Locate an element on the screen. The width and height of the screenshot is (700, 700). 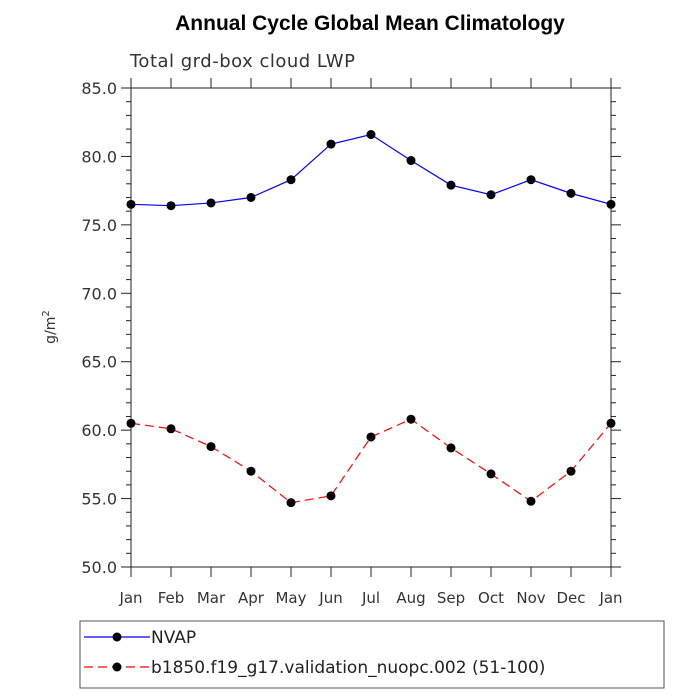
x-tick-label: Aug is located at coordinates (410, 598).